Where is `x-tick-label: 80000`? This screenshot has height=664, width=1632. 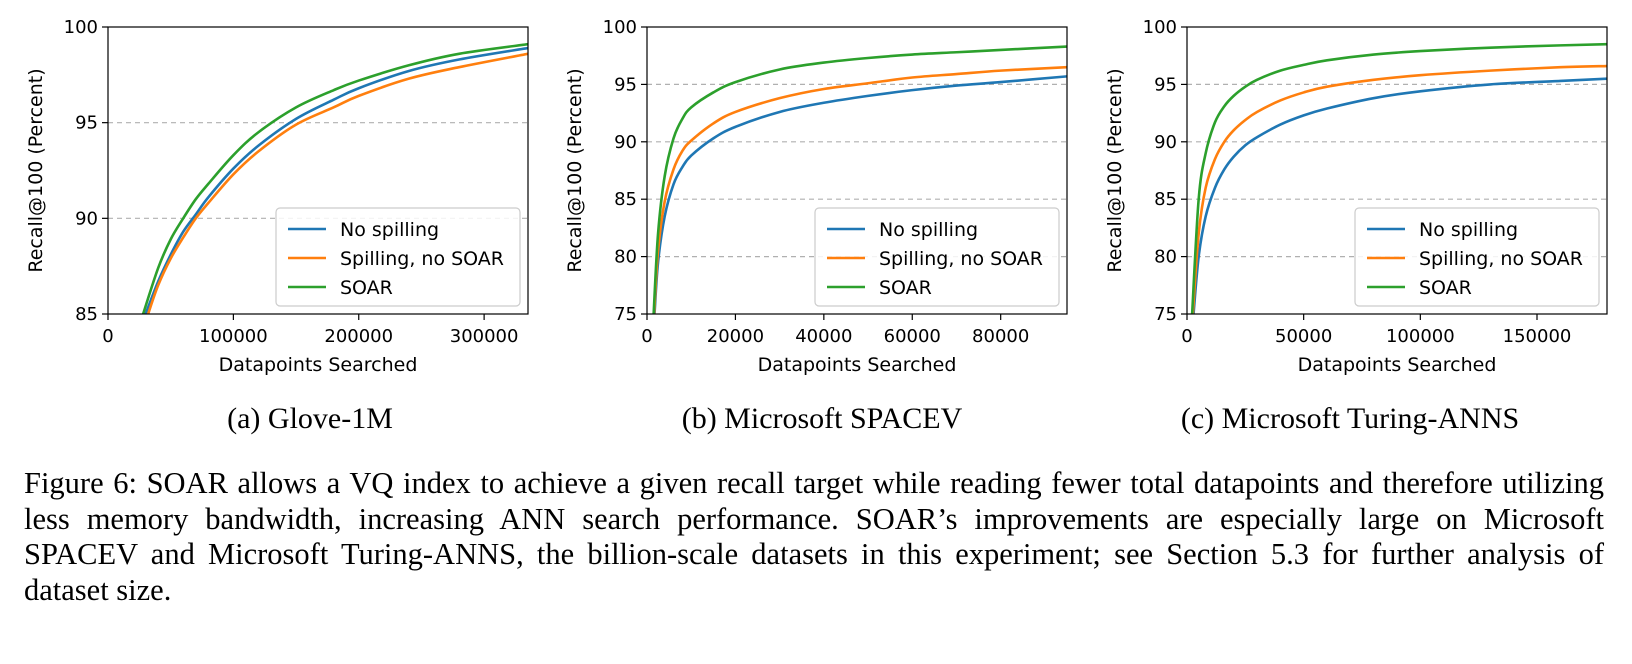
x-tick-label: 80000 is located at coordinates (1000, 336).